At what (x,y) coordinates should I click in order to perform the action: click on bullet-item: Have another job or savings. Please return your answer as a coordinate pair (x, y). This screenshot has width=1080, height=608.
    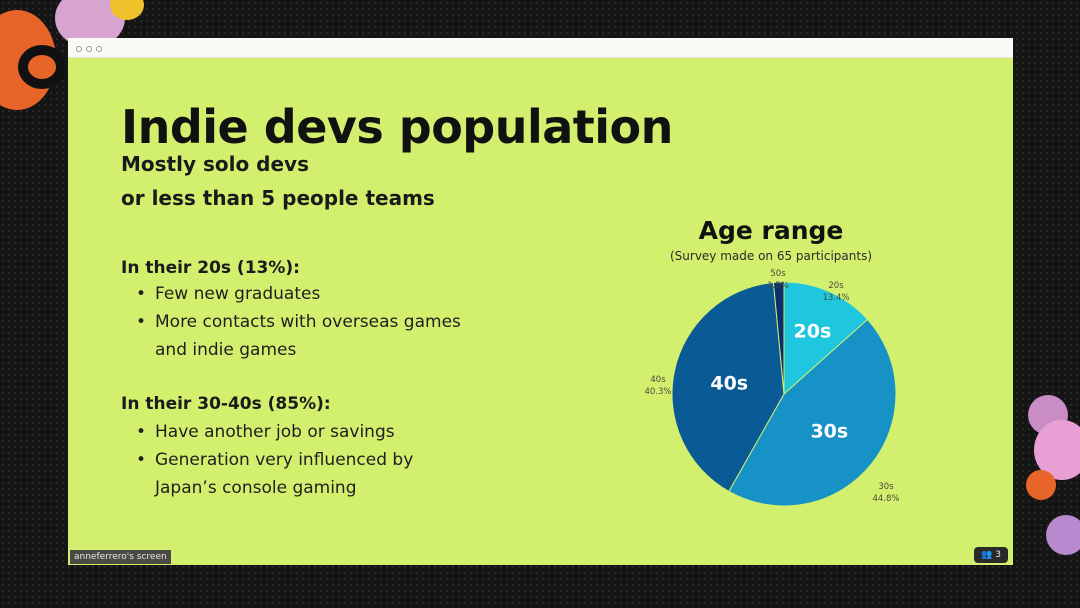
    Looking at the image, I should click on (306, 432).